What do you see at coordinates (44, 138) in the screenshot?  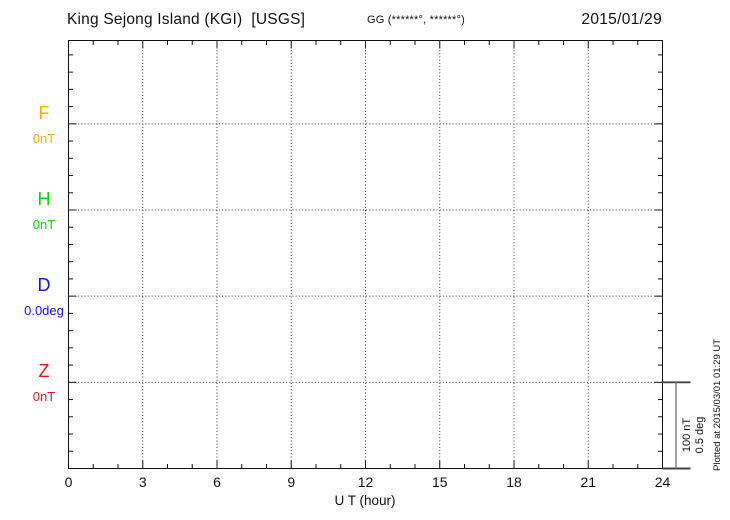 I see `channel-value-F: 0nT` at bounding box center [44, 138].